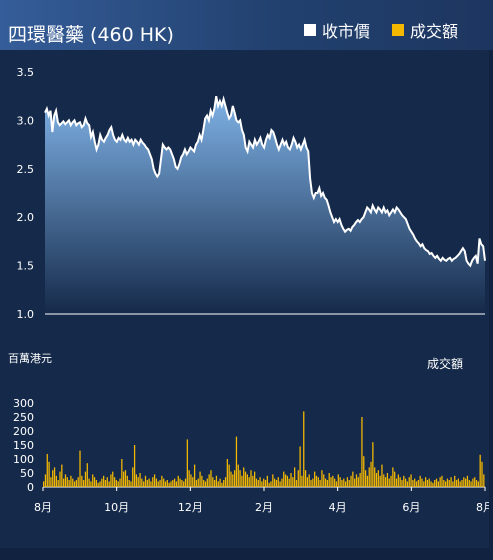 The image size is (493, 560). I want to click on price-tick-label: 3.5, so click(26, 72).